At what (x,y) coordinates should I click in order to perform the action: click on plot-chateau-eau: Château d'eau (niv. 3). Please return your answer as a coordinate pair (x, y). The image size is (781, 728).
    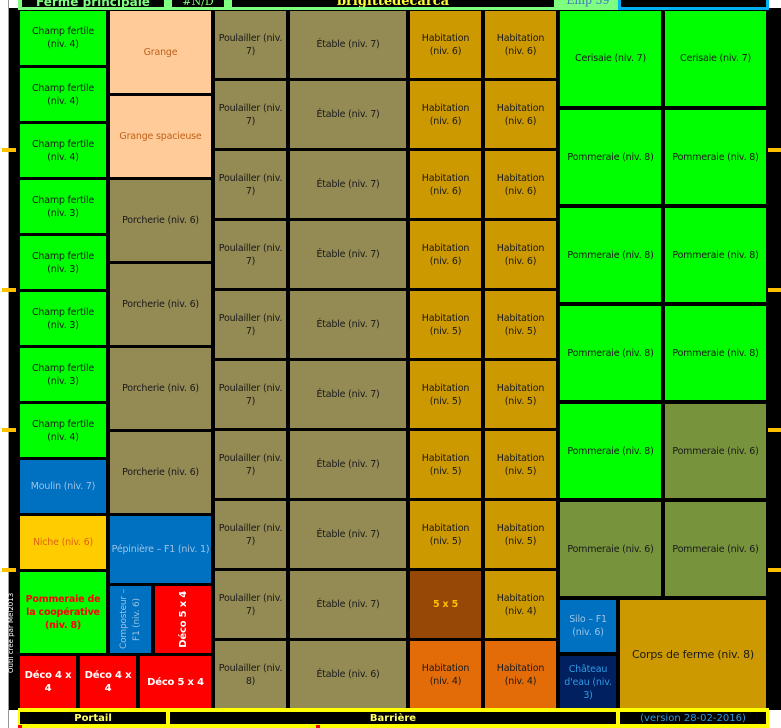
    Looking at the image, I should click on (588, 682).